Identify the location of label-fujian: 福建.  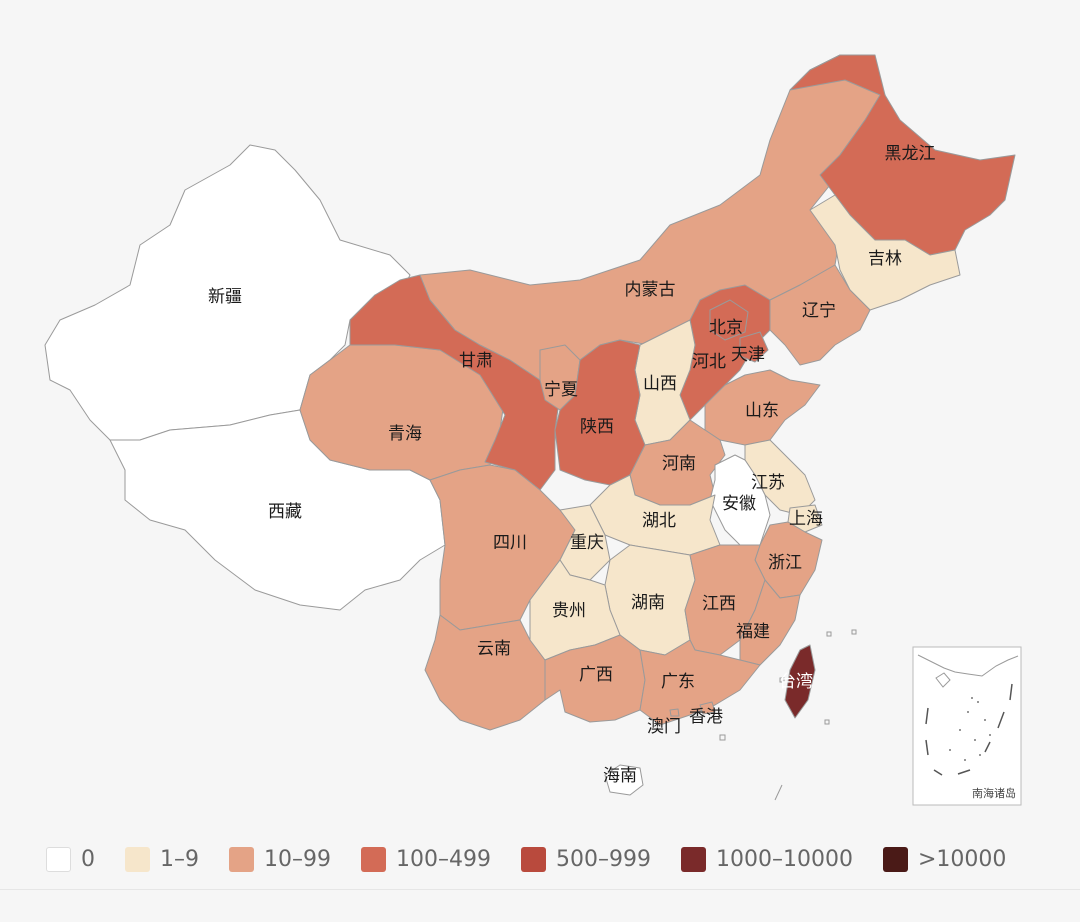
(753, 632).